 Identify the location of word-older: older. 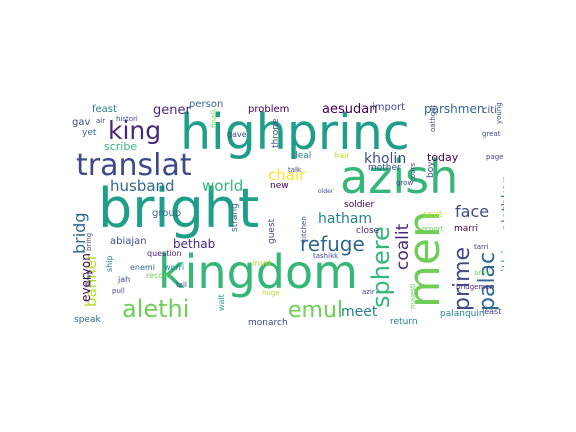
(326, 191).